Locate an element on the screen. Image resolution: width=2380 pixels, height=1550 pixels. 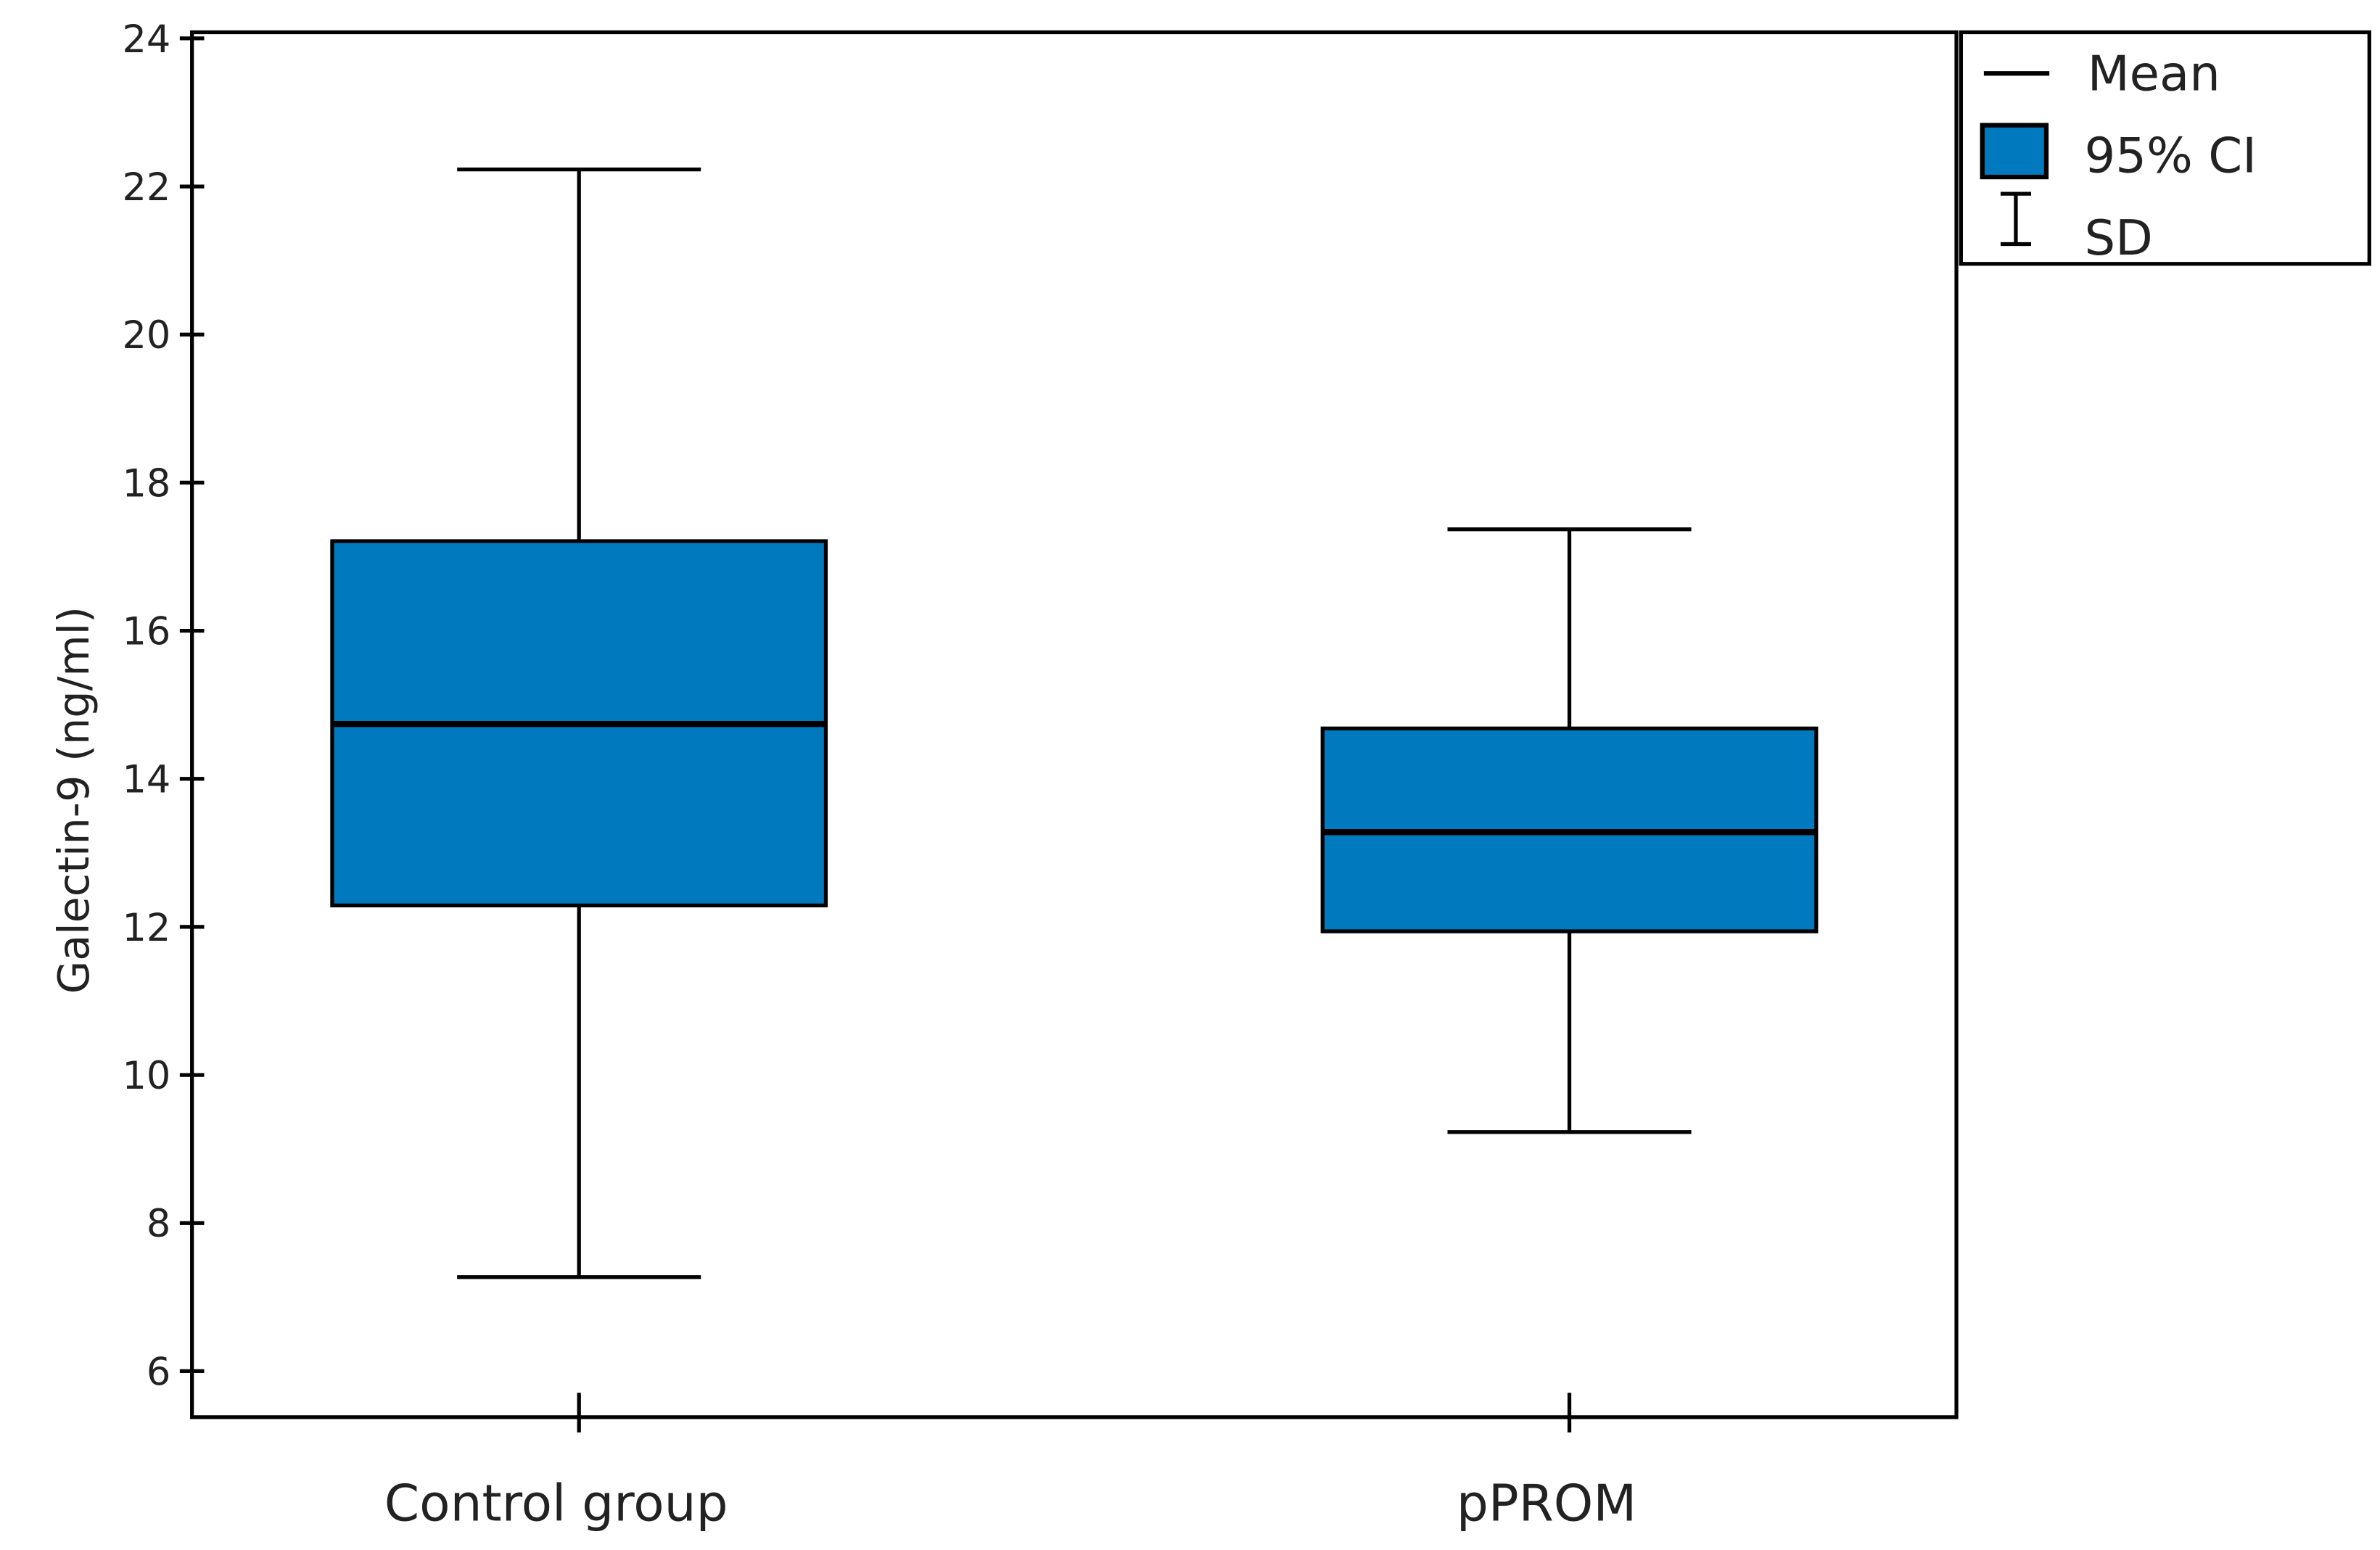
y-tick-label: 16 is located at coordinates (146, 631).